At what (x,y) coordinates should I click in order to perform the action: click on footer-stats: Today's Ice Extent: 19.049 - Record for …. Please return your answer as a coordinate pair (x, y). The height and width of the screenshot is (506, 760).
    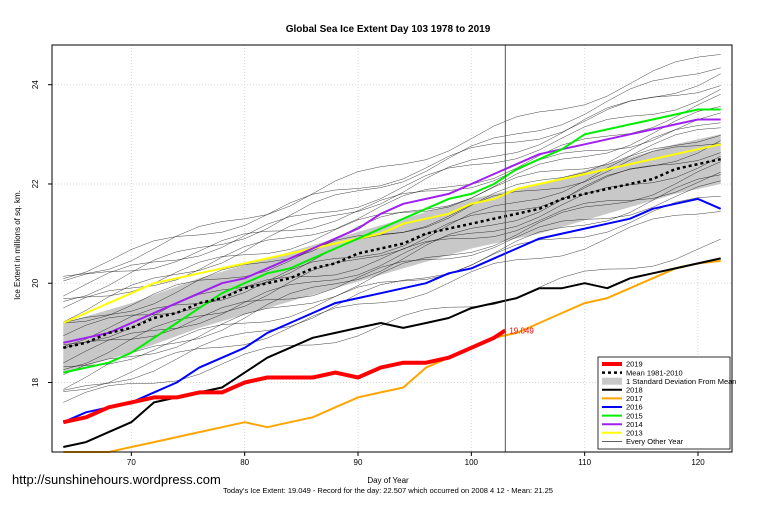
    Looking at the image, I should click on (388, 490).